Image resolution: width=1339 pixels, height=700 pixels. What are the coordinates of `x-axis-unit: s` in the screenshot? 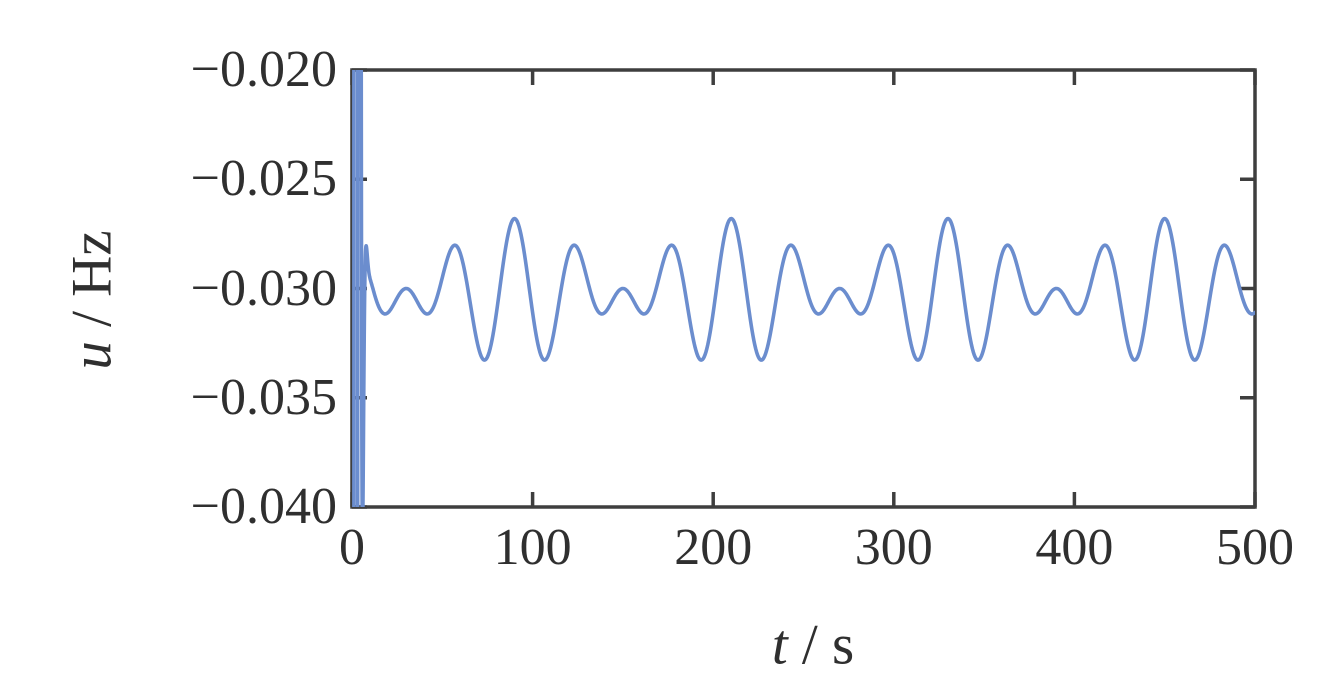 It's located at (843, 645).